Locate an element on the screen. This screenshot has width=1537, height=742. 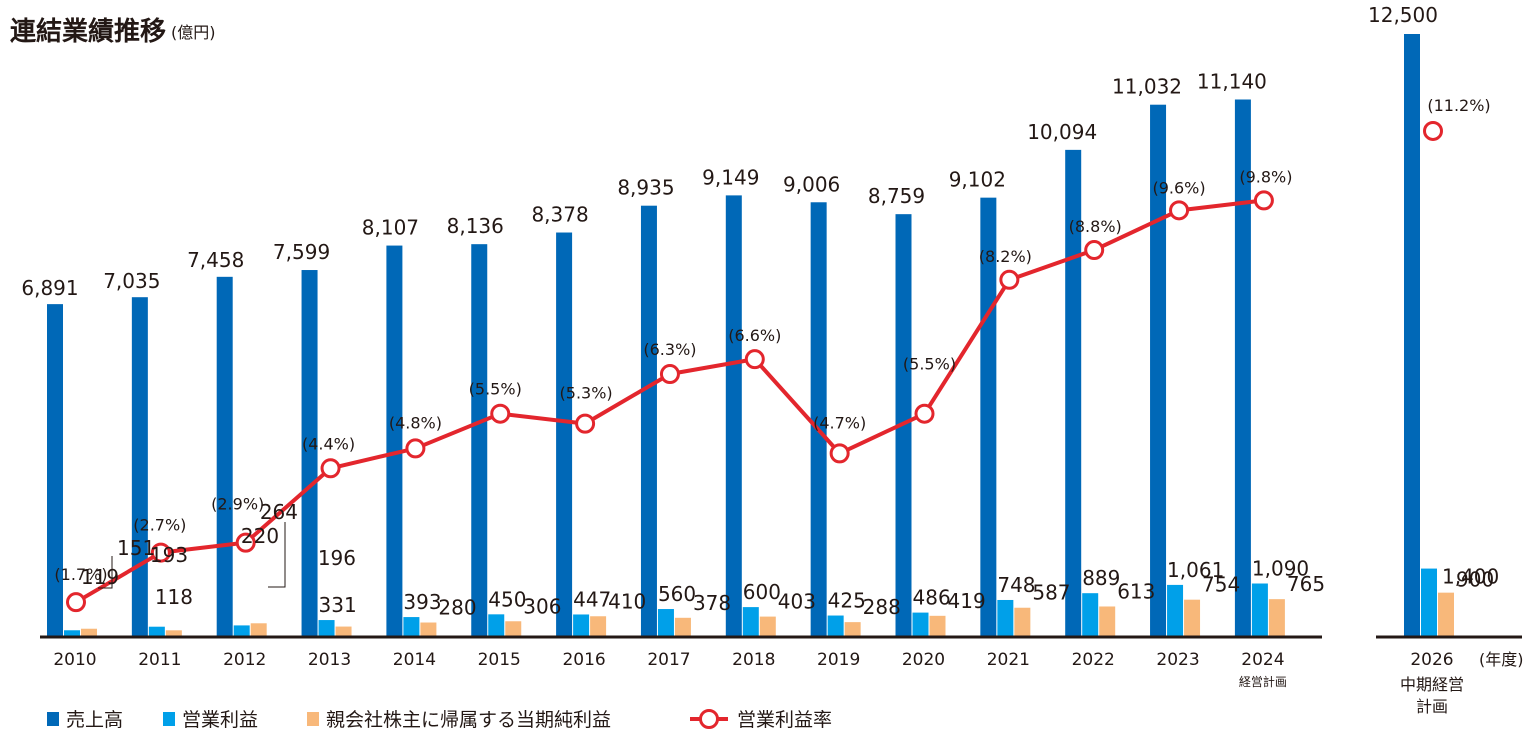
sales-value-label: 9,102 is located at coordinates (977, 180).